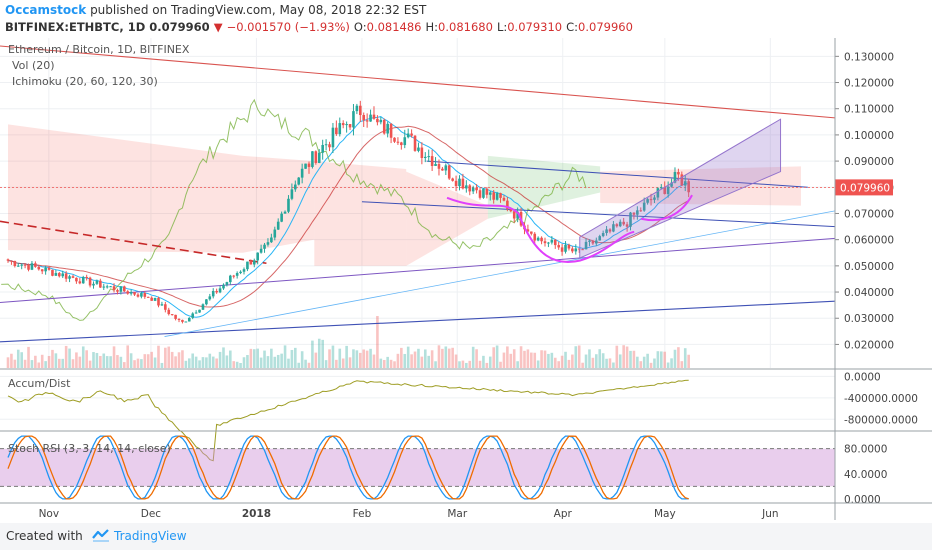 Image resolution: width=932 pixels, height=550 pixels. Describe the element at coordinates (457, 514) in the screenshot. I see `date-tick-label: Mar` at that location.